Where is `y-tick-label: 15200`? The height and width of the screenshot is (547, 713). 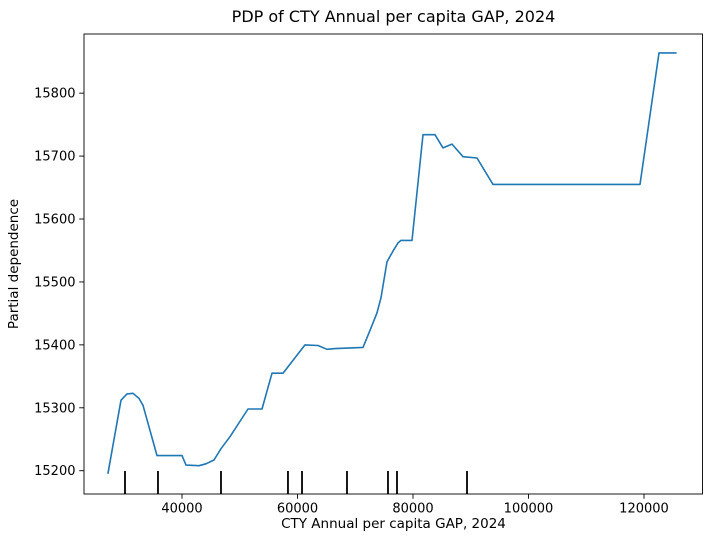 y-tick-label: 15200 is located at coordinates (54, 471).